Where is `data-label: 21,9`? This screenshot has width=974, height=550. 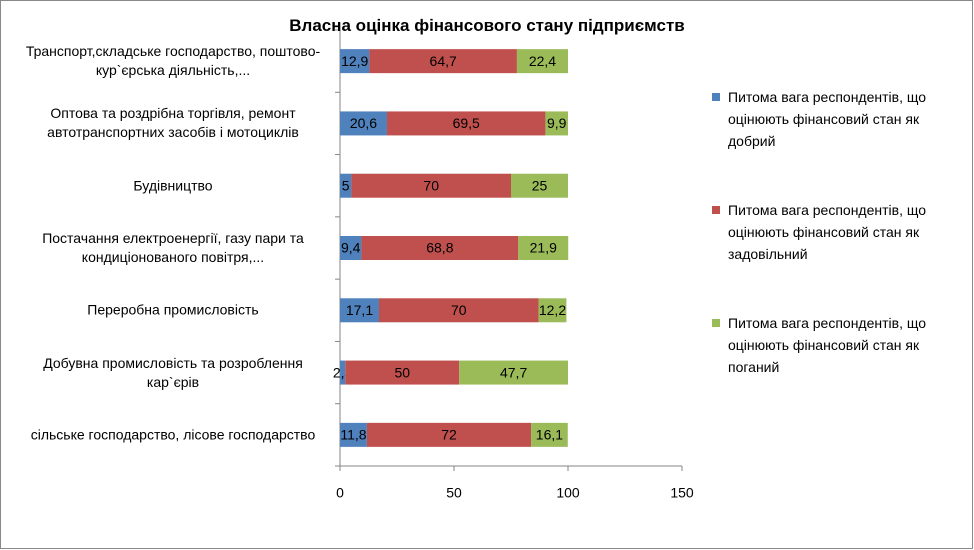
data-label: 21,9 is located at coordinates (543, 248).